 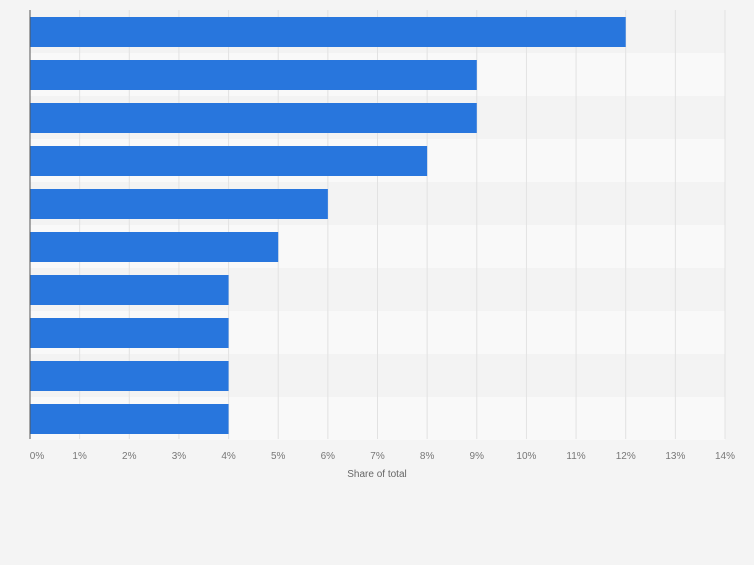 I want to click on x-tick-label: 9%, so click(x=477, y=456).